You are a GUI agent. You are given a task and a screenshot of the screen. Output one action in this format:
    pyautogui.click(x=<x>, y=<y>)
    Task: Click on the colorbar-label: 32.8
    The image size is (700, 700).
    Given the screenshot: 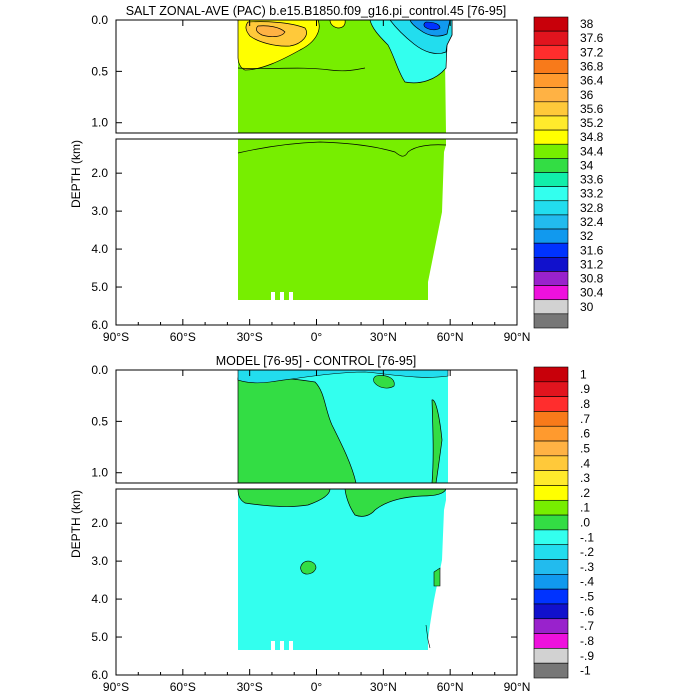 What is the action you would take?
    pyautogui.click(x=592, y=208)
    